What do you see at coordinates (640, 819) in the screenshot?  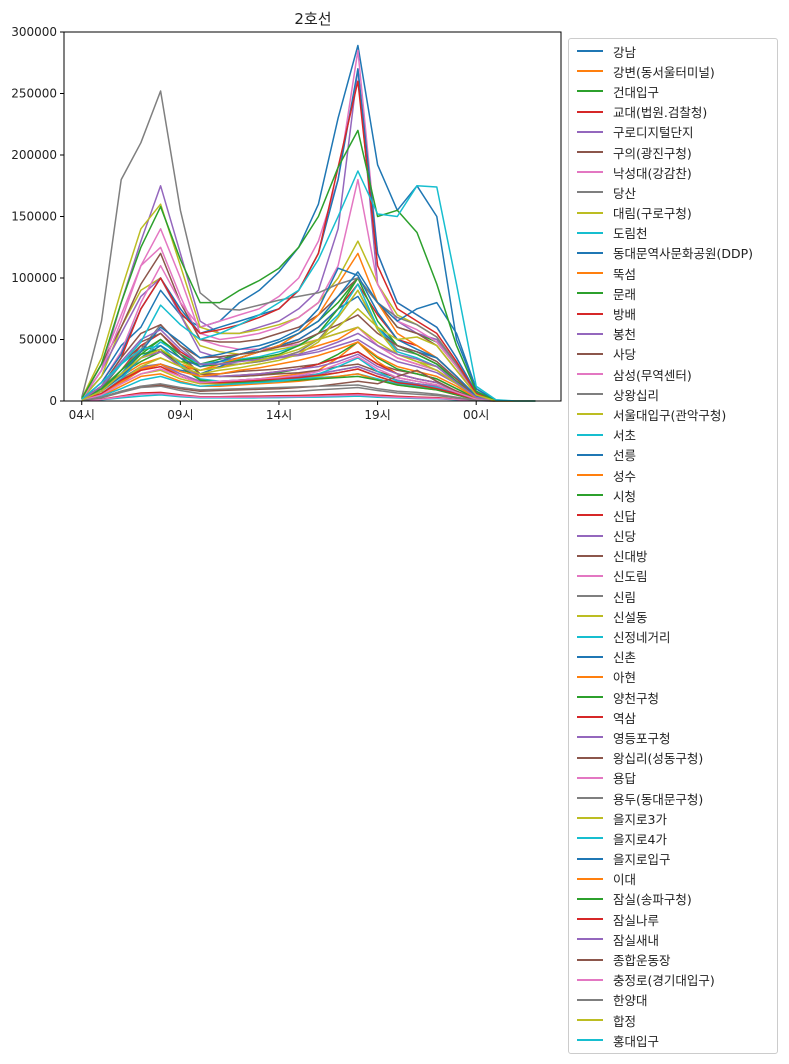 I see `legend-label: 을지로3가` at bounding box center [640, 819].